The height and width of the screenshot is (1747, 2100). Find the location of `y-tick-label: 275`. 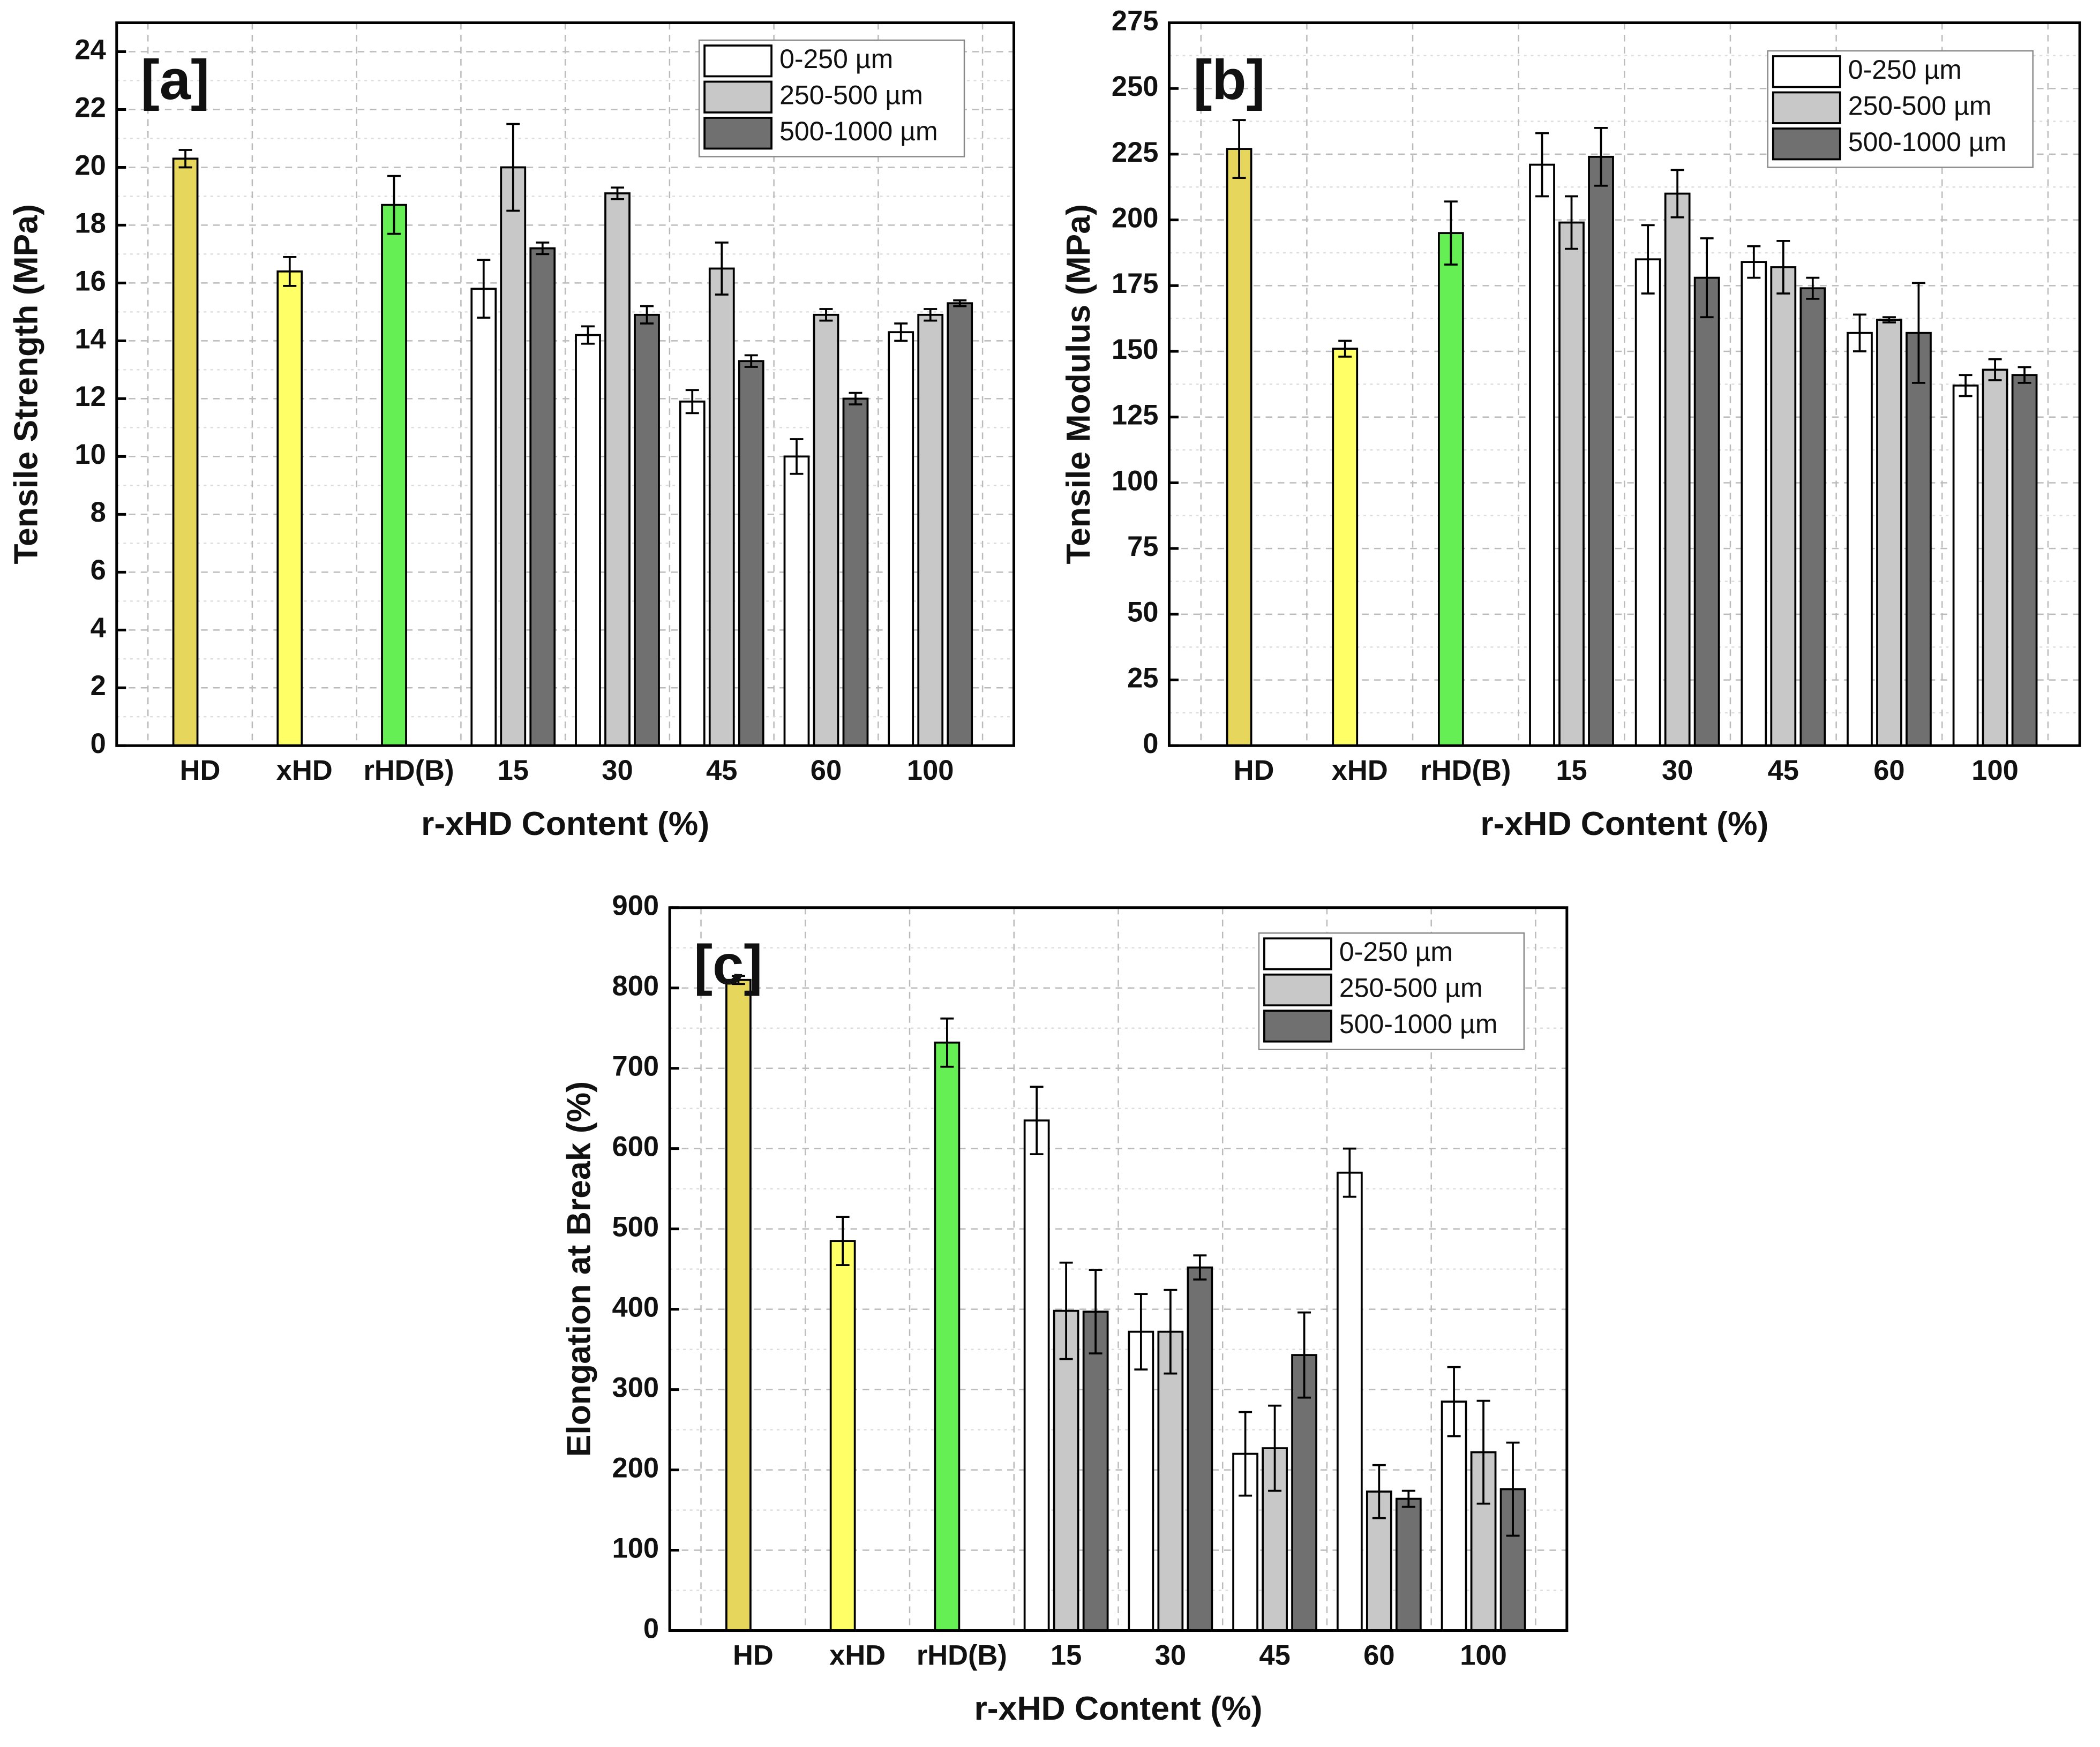

y-tick-label: 275 is located at coordinates (1135, 20).